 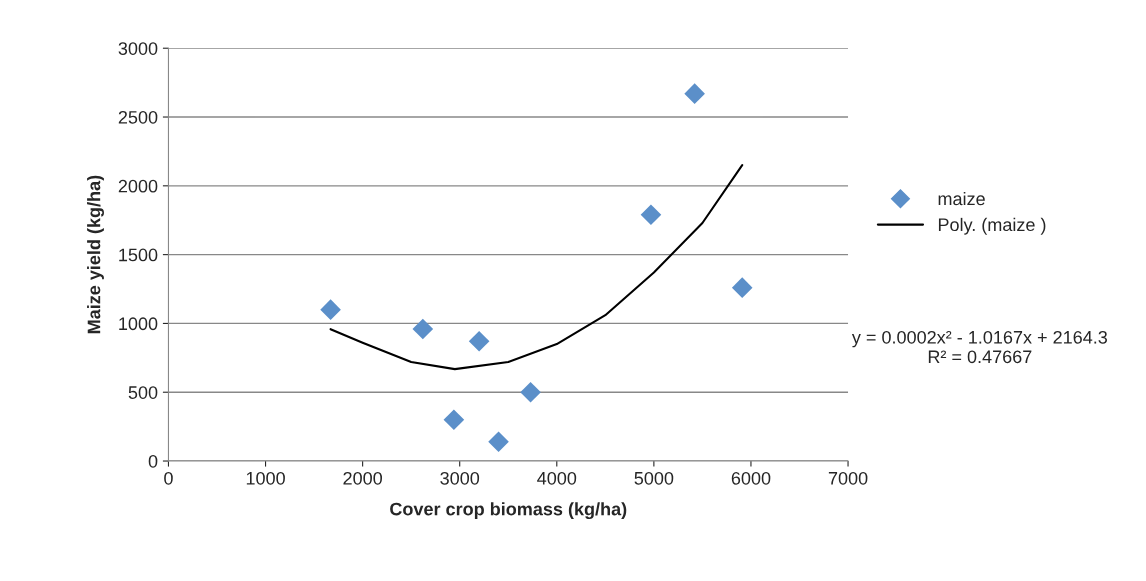 I want to click on y-tick-label: 0, so click(x=153, y=461).